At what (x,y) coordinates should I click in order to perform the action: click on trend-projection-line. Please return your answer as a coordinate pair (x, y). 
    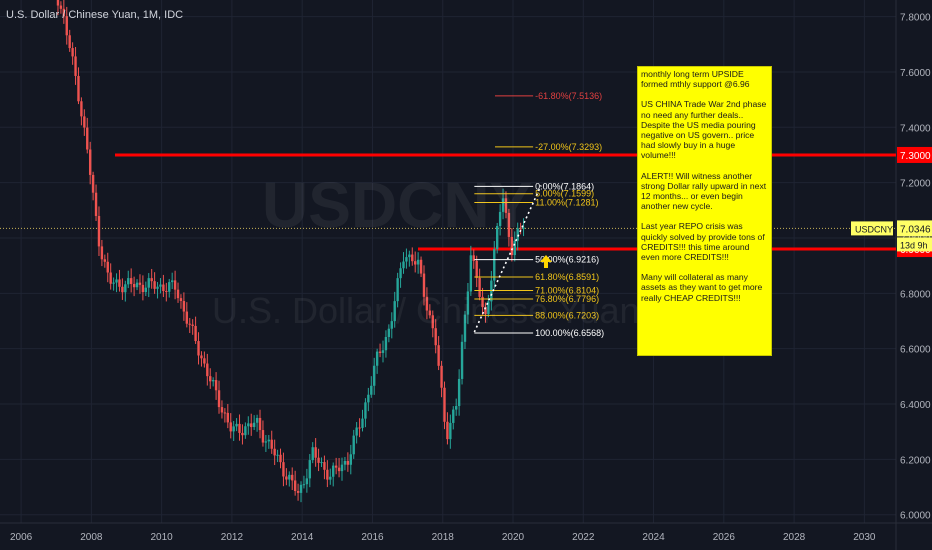
    Looking at the image, I should click on (507, 259).